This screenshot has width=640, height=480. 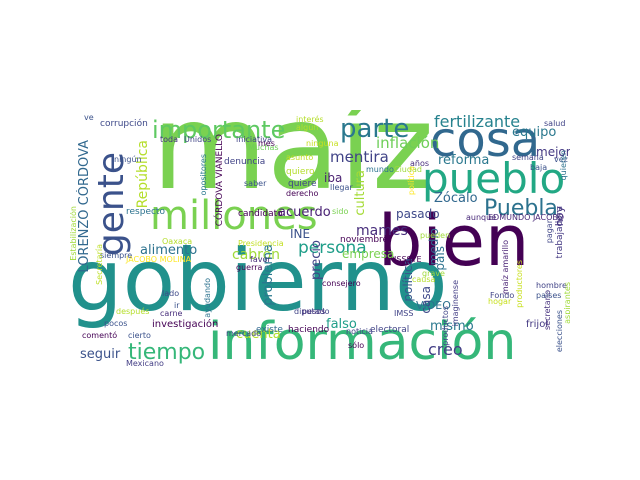 What do you see at coordinates (116, 255) in the screenshot?
I see `cloud-word: siempre` at bounding box center [116, 255].